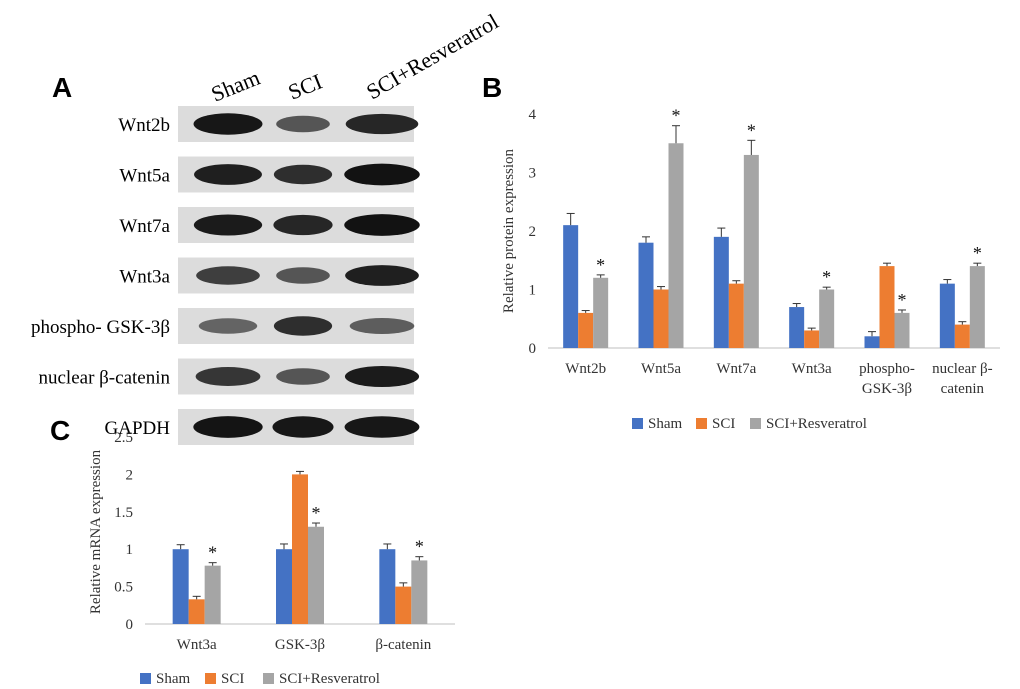  What do you see at coordinates (509, 230) in the screenshot?
I see `chart-b-ylabel: Relative protein expression` at bounding box center [509, 230].